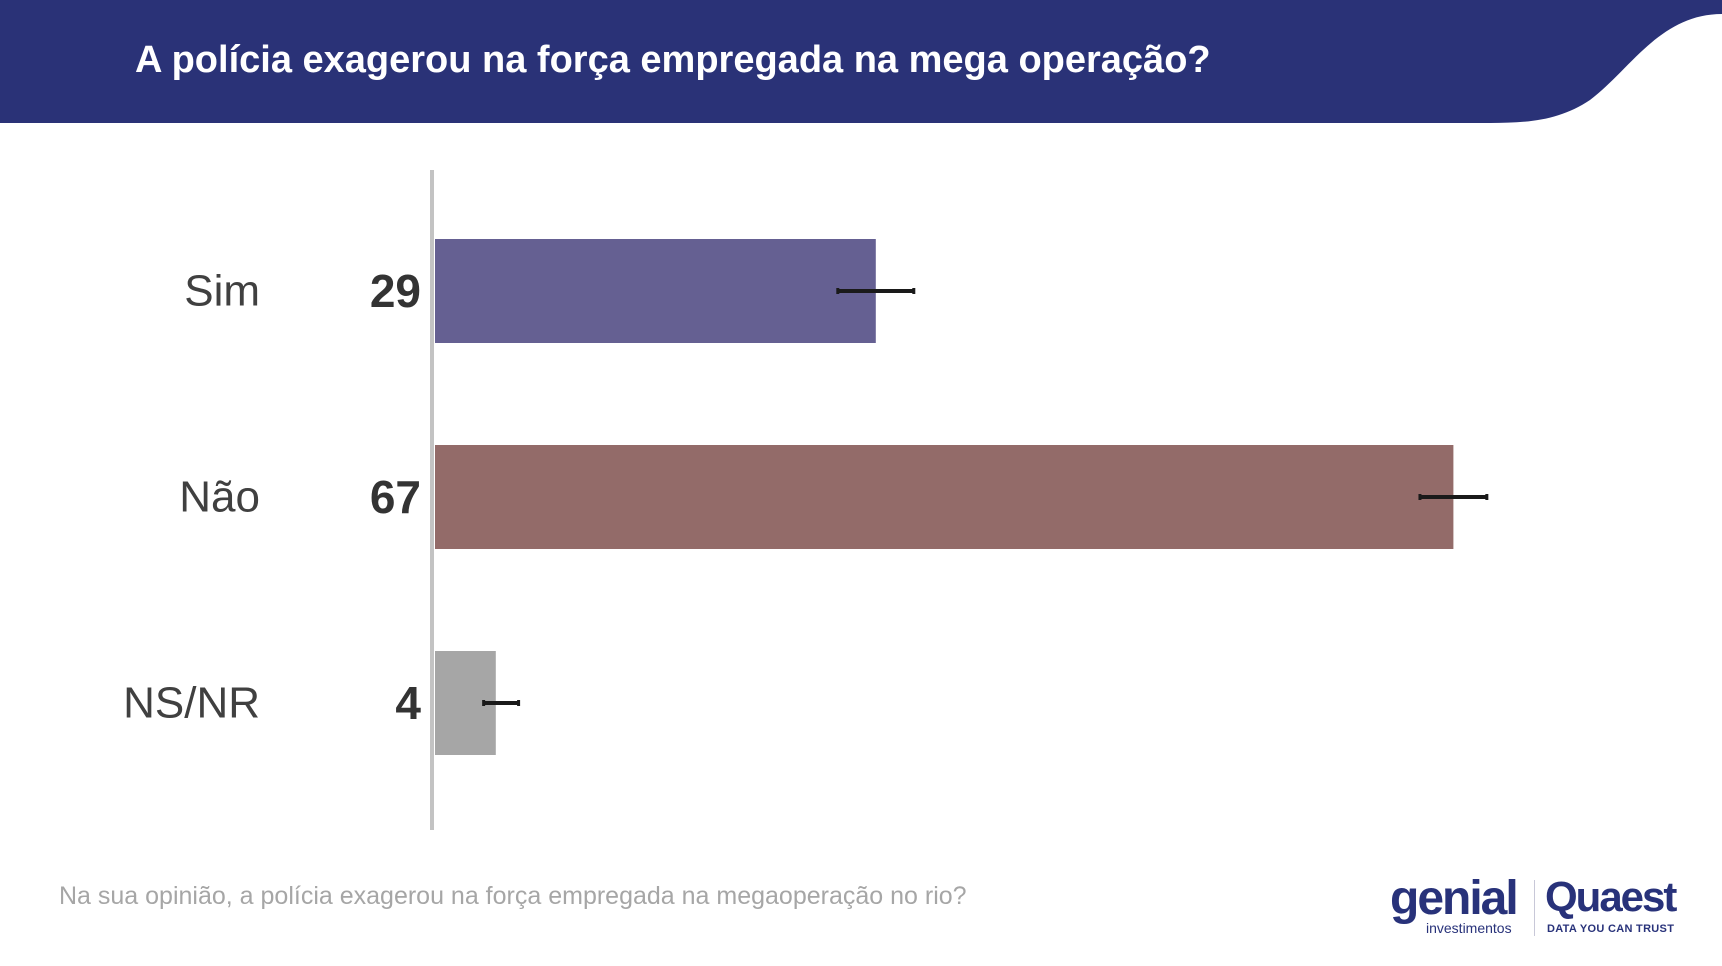 This screenshot has height=966, width=1722. I want to click on quaest-logo: Quaest DATA YOU CAN TRUST, so click(1615, 904).